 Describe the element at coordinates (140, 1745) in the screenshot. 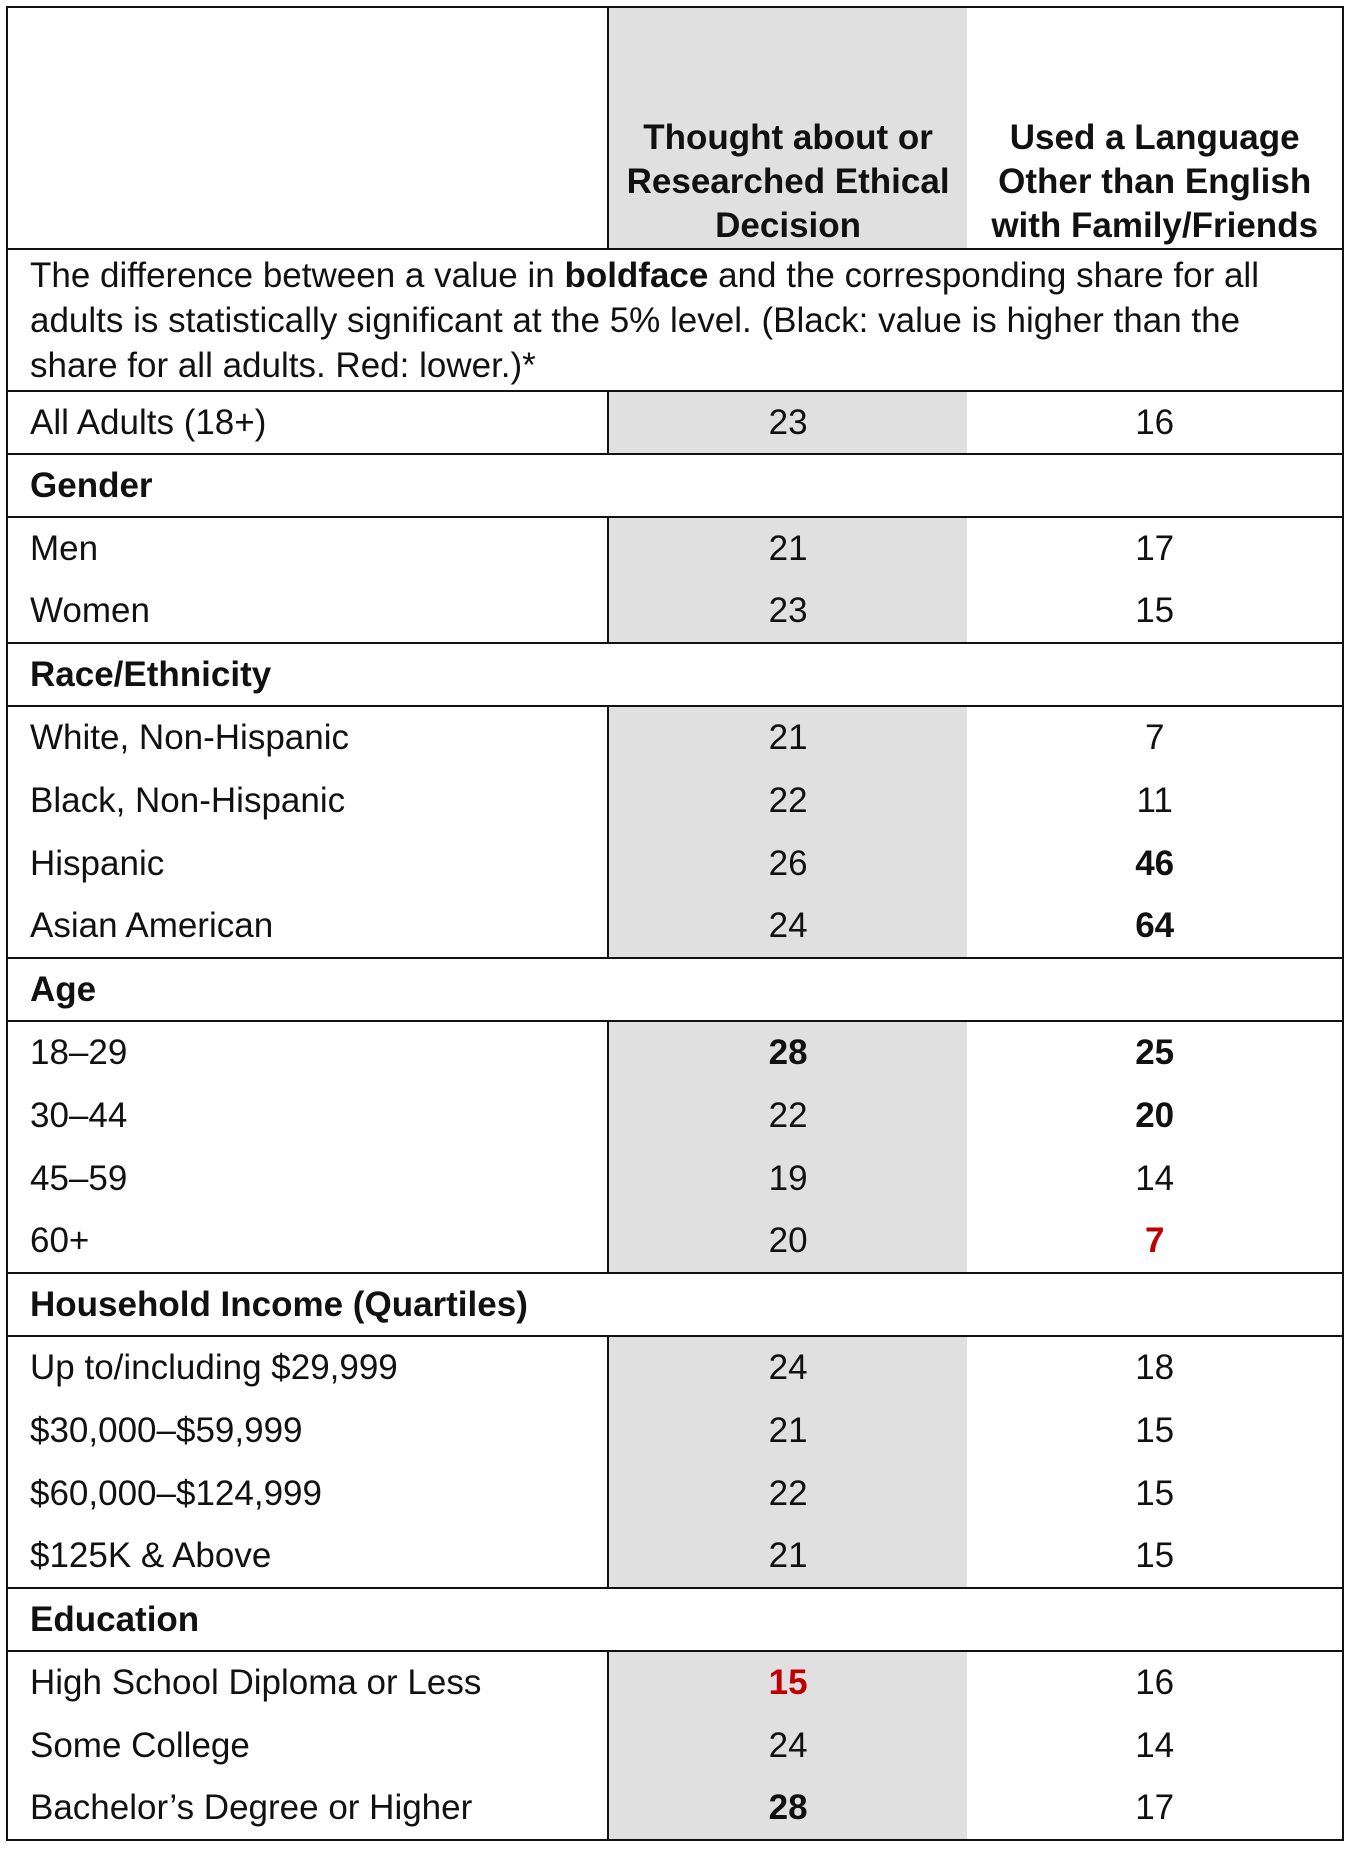

I see `row-label: Some College` at that location.